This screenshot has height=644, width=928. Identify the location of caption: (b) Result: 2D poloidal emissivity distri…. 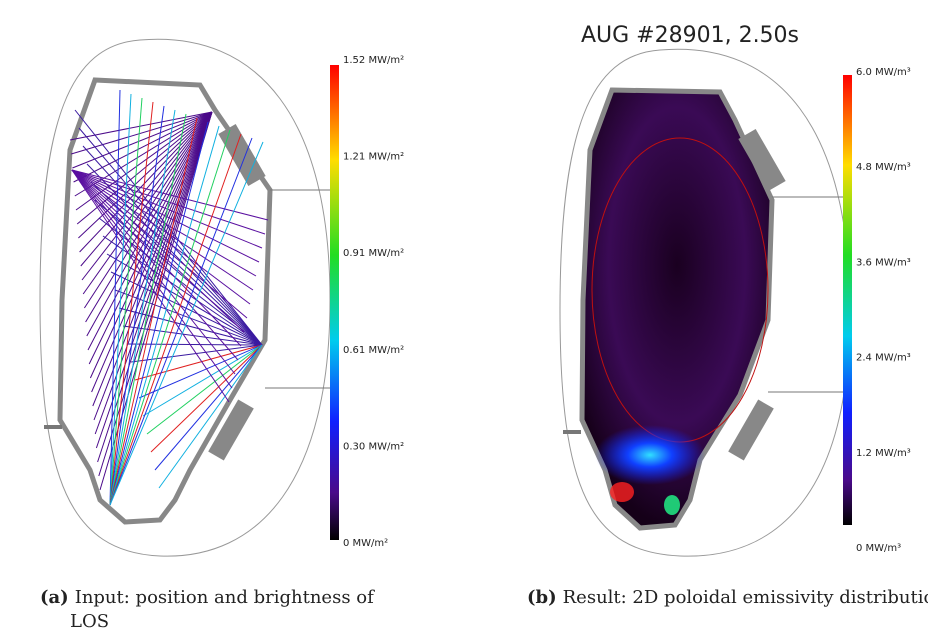
(727, 598).